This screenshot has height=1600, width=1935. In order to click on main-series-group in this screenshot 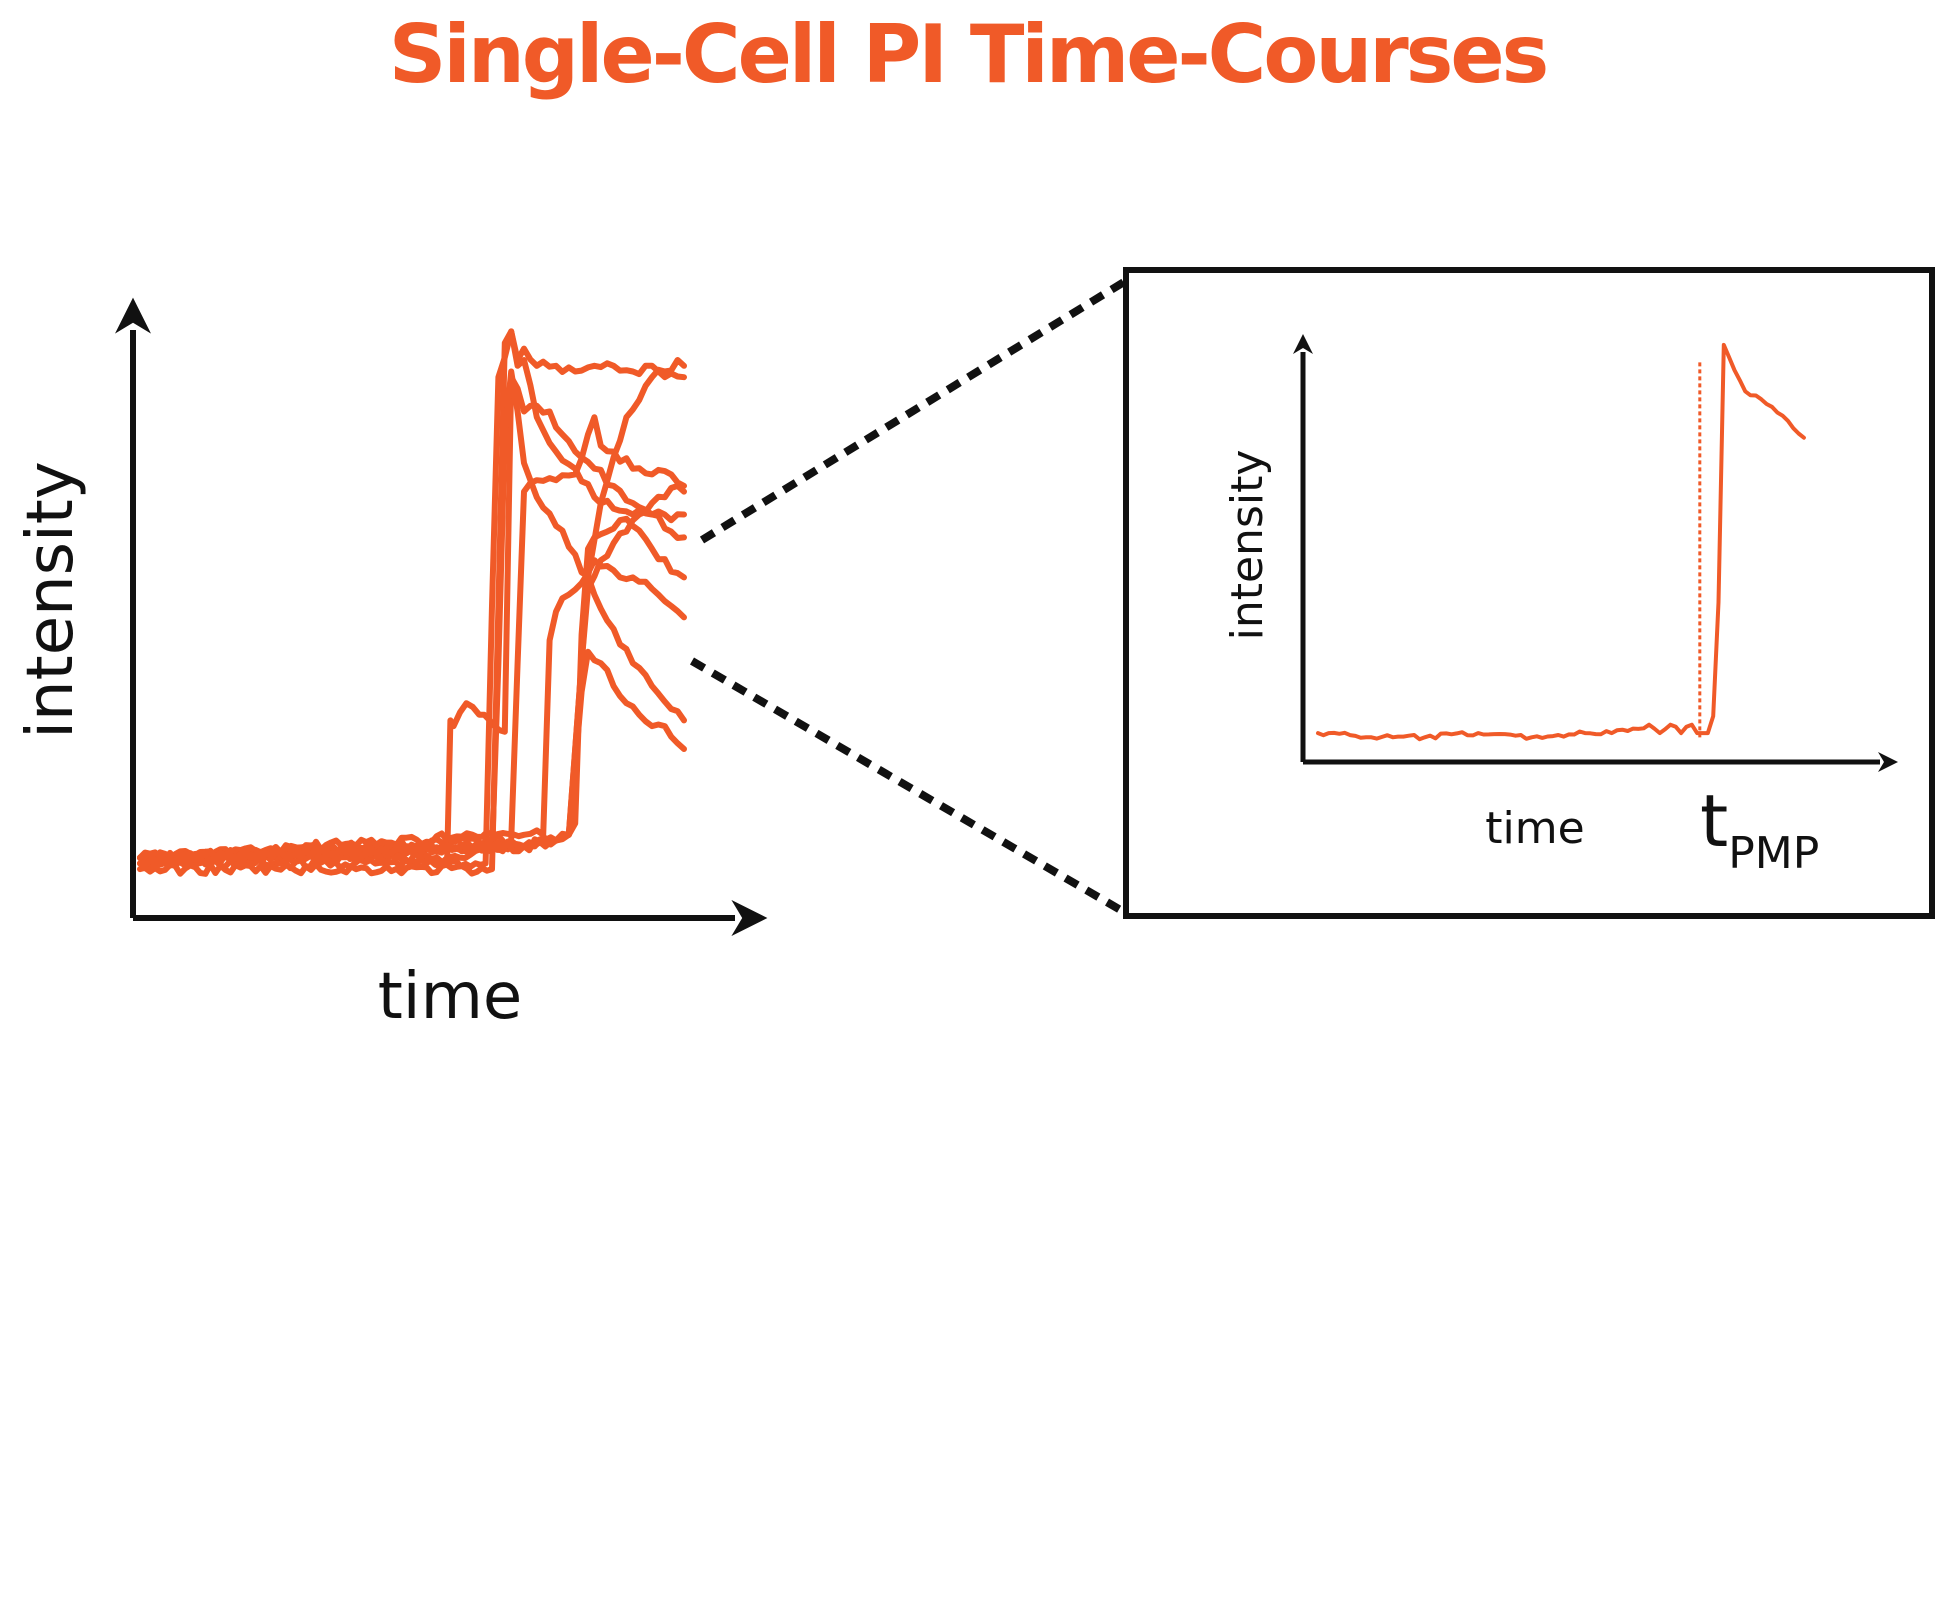, I will do `click(412, 602)`.